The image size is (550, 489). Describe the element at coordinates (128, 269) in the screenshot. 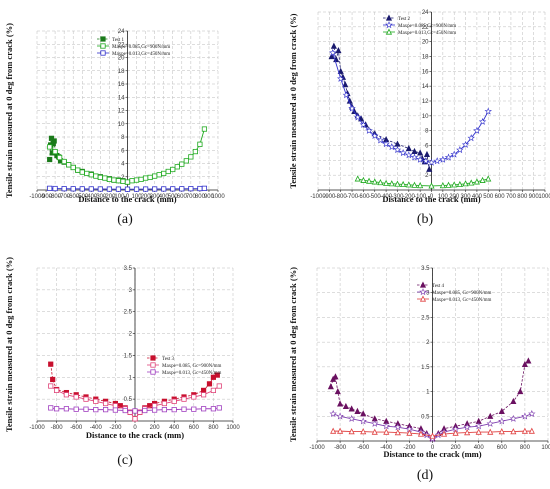

I see `y-tick-label: 3.5` at that location.